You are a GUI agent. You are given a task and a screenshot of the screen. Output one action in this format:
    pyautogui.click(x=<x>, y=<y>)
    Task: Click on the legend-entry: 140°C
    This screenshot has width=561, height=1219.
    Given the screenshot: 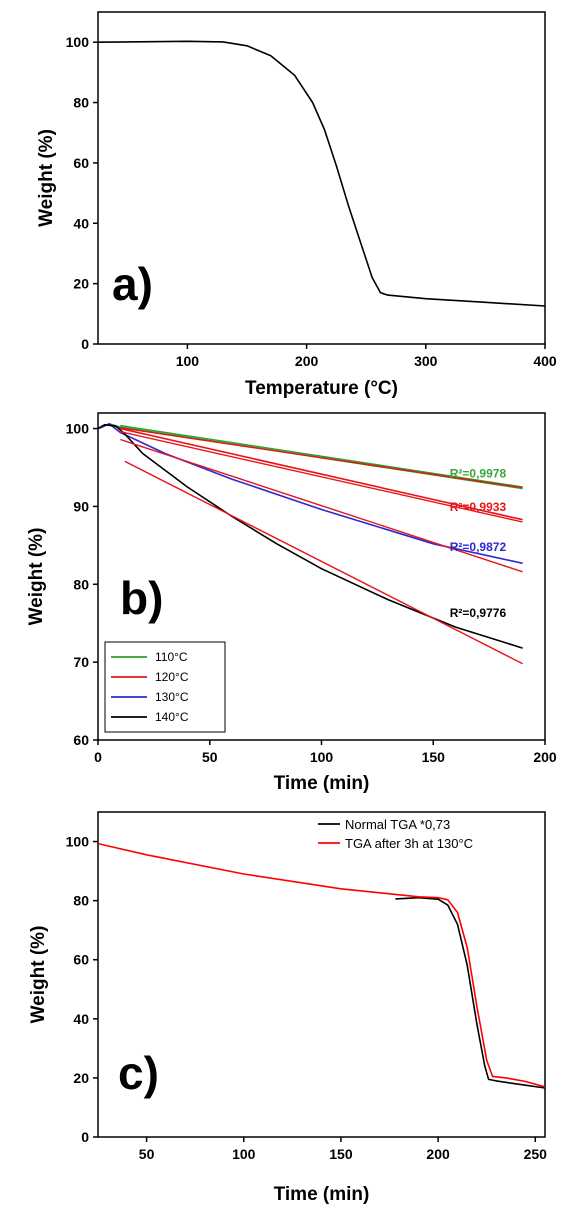 What is the action you would take?
    pyautogui.click(x=172, y=717)
    